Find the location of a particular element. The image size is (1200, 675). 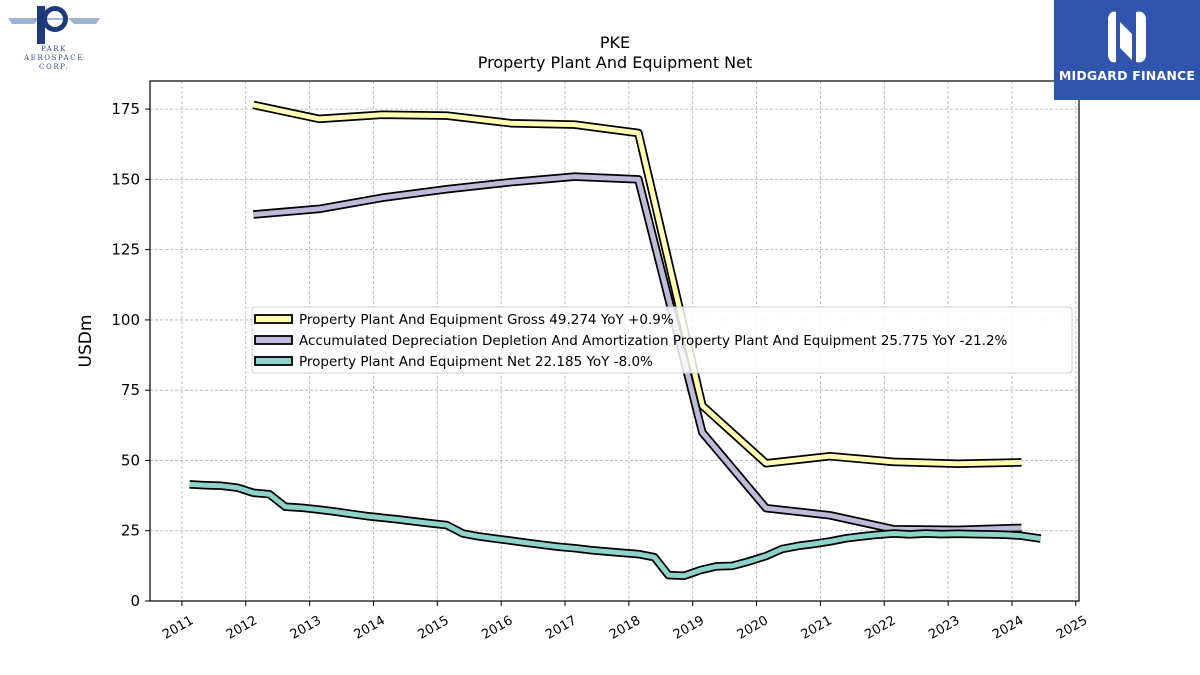

x-tick-label: 2019 is located at coordinates (689, 628).